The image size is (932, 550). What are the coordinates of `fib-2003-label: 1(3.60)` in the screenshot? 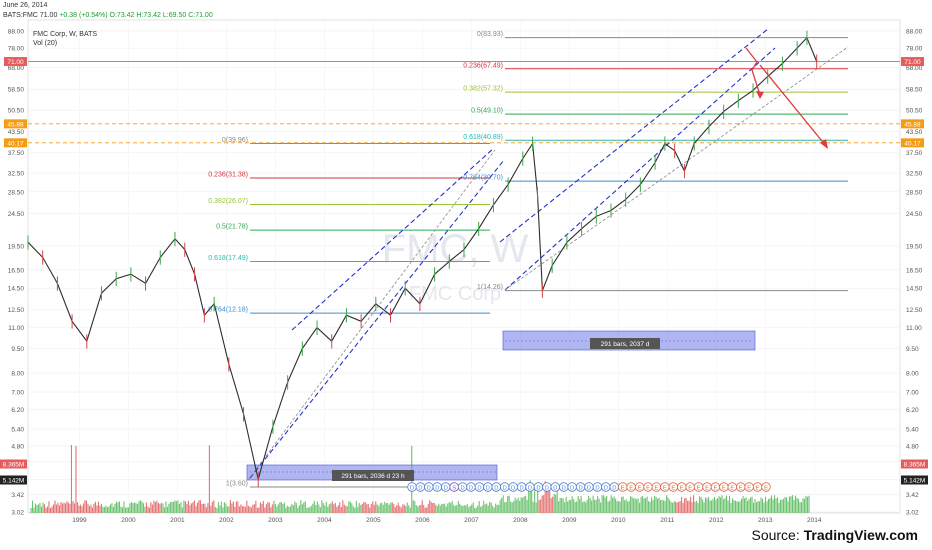 It's located at (237, 483).